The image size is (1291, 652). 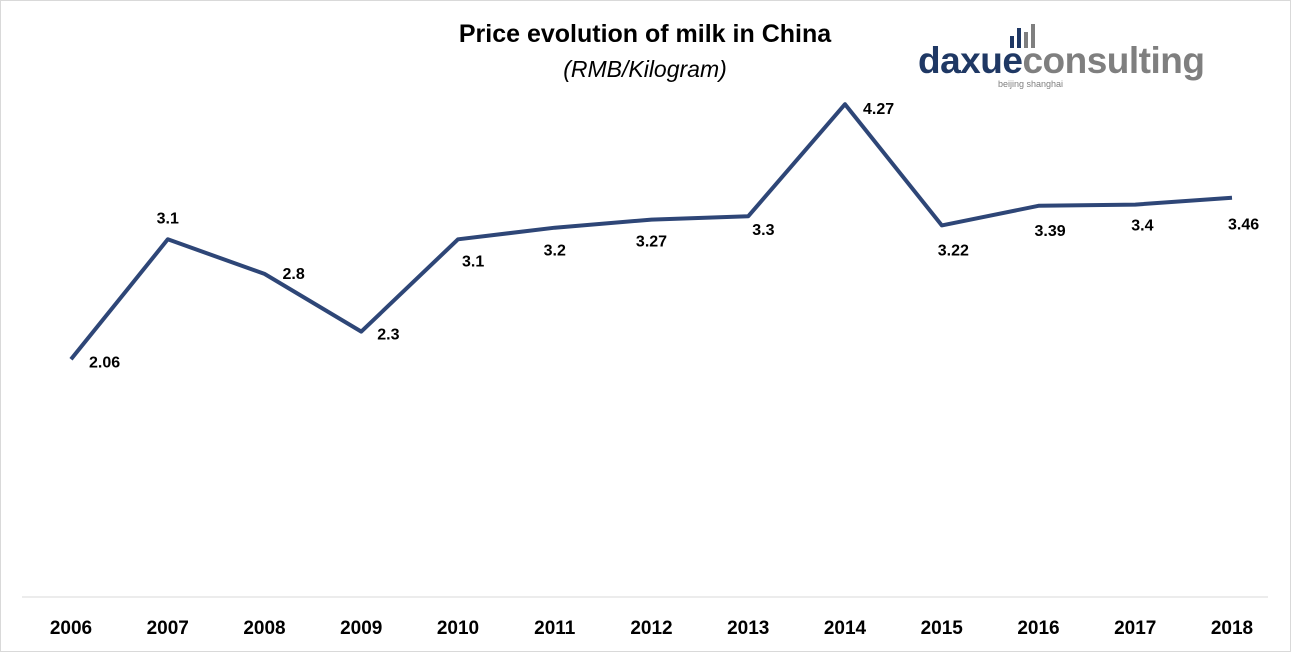 What do you see at coordinates (264, 628) in the screenshot?
I see `x-tick-label: 2008` at bounding box center [264, 628].